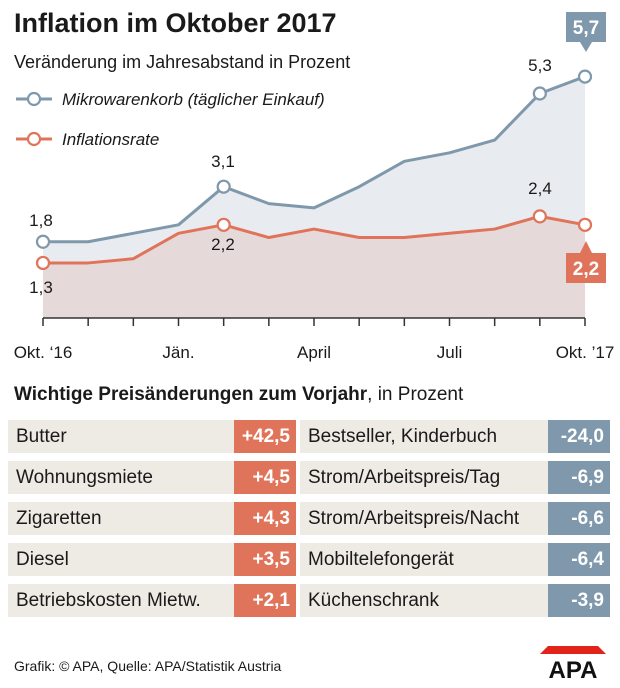 The image size is (620, 688). Describe the element at coordinates (314, 352) in the screenshot. I see `x-tick-label: April` at that location.